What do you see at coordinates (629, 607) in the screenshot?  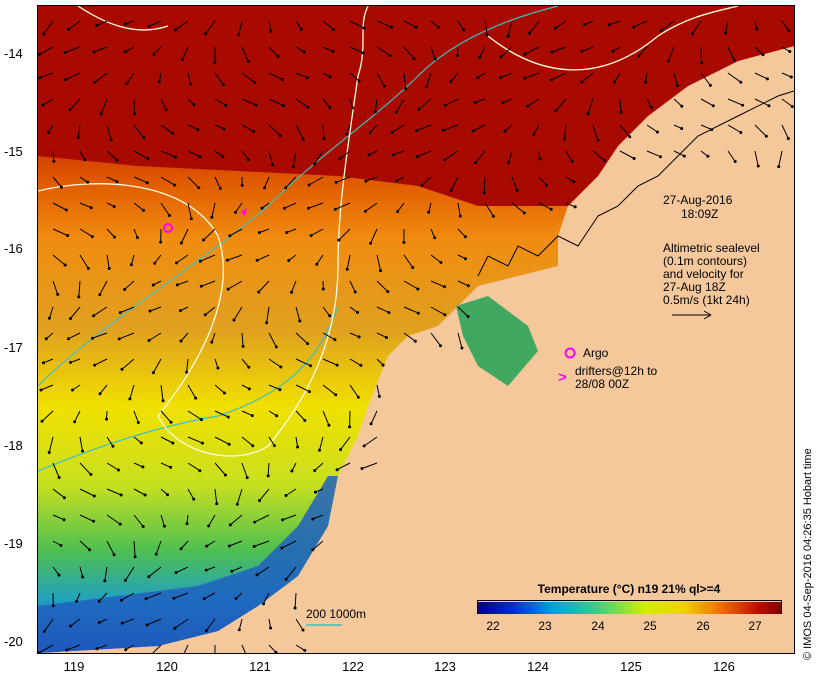 I see `colorbar` at bounding box center [629, 607].